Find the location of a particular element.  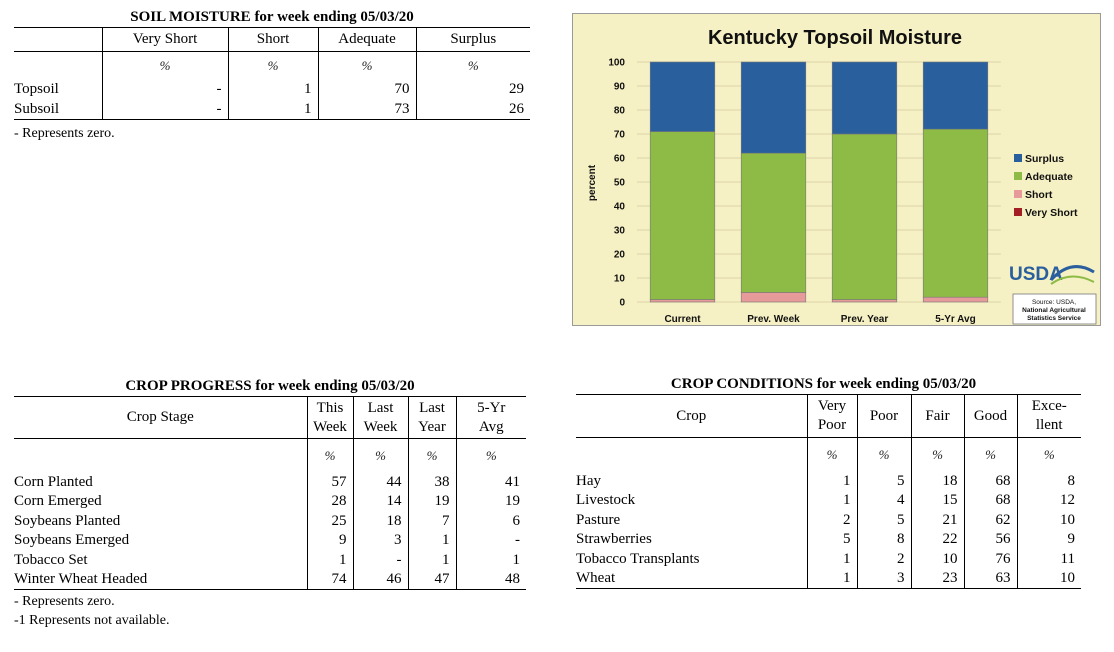

conditions-cell: 56 is located at coordinates (991, 540).